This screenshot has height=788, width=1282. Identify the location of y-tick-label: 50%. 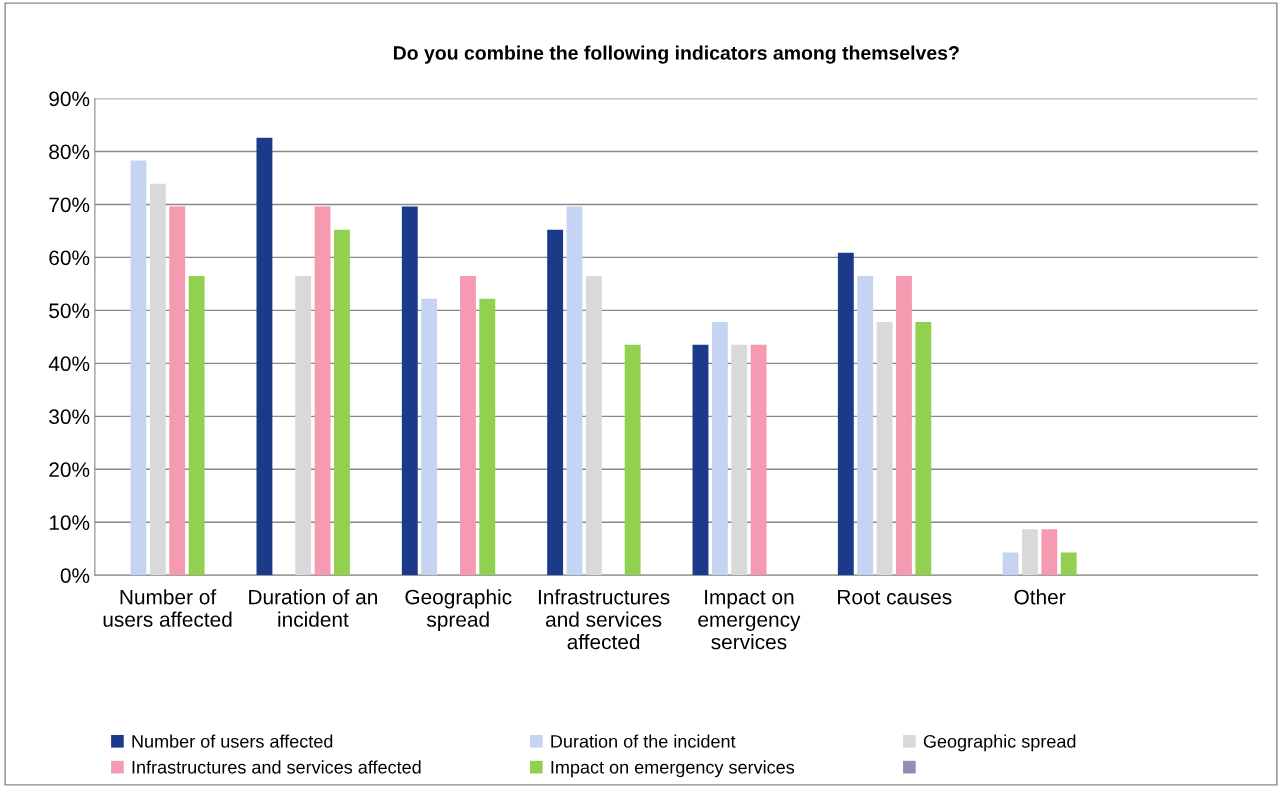
(69, 311).